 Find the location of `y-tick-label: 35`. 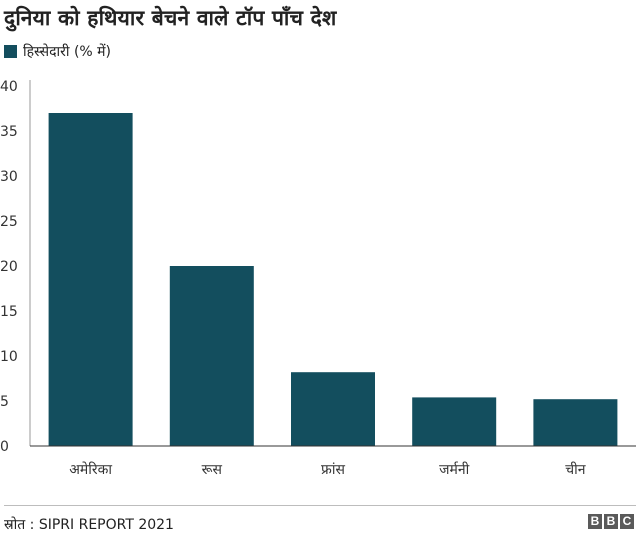

y-tick-label: 35 is located at coordinates (9, 132).